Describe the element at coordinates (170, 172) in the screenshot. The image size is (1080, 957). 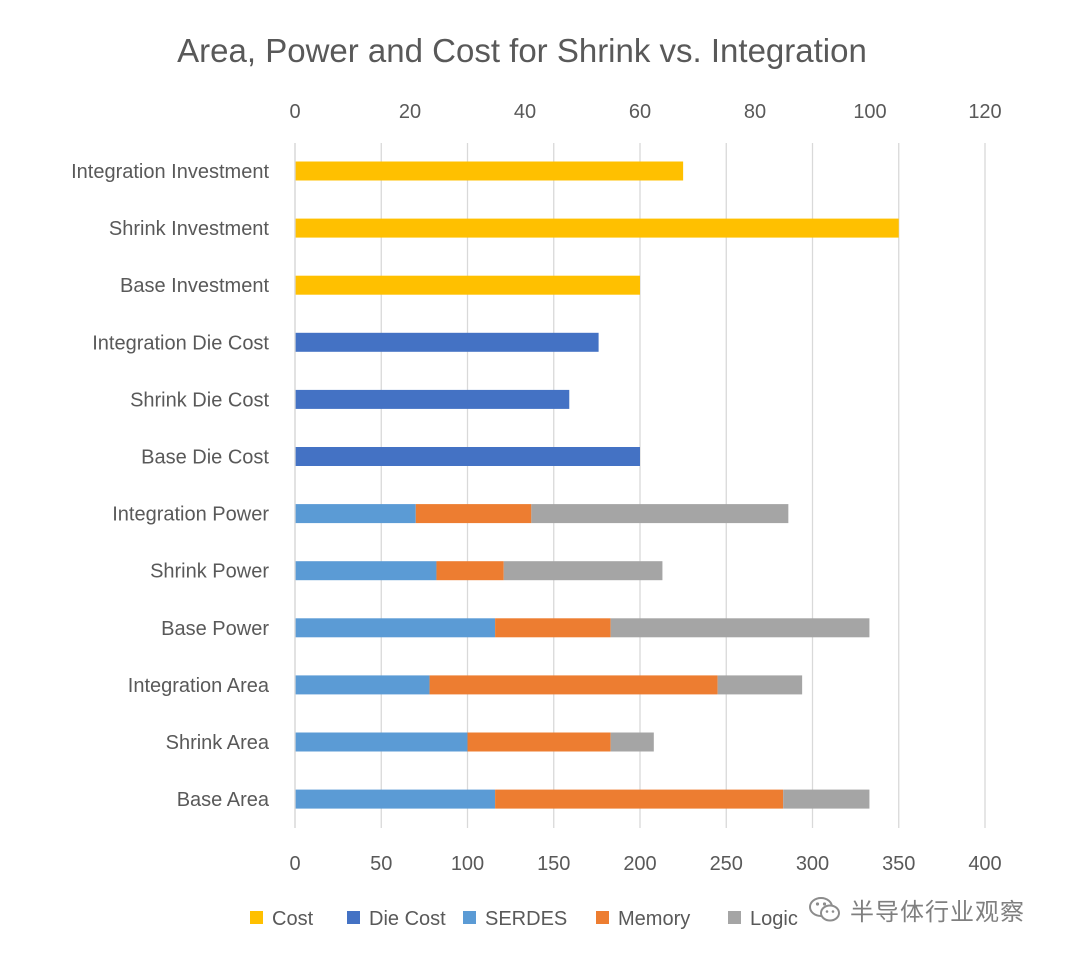
I see `y-category-label: Integration Investment` at that location.